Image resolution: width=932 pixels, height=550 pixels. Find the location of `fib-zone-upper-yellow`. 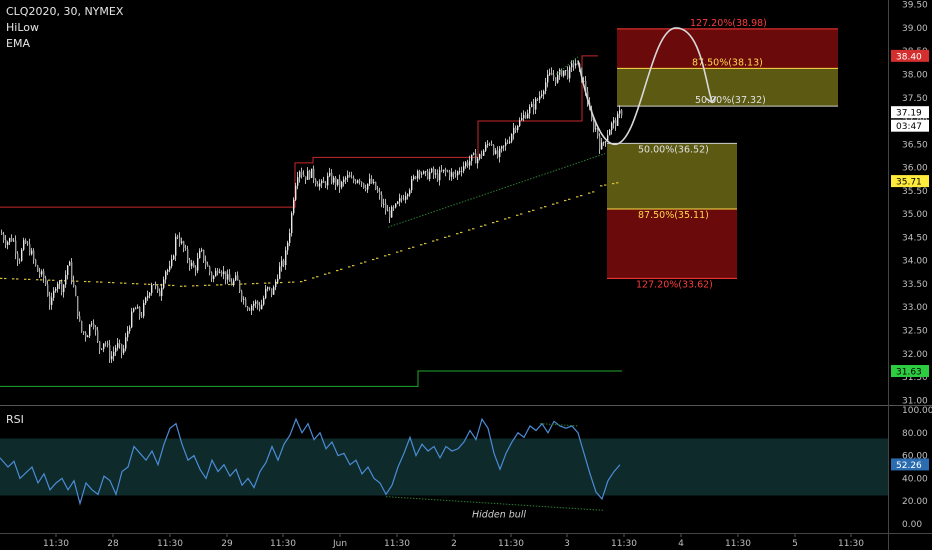

fib-zone-upper-yellow is located at coordinates (727, 87).